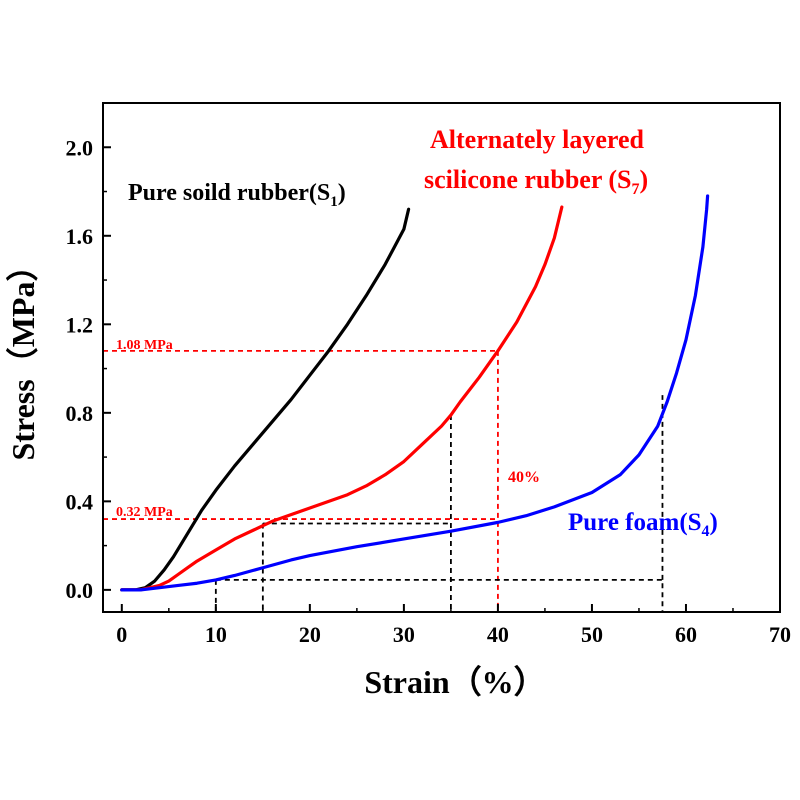  Describe the element at coordinates (80, 147) in the screenshot. I see `y-tick-label: 2.0` at that location.